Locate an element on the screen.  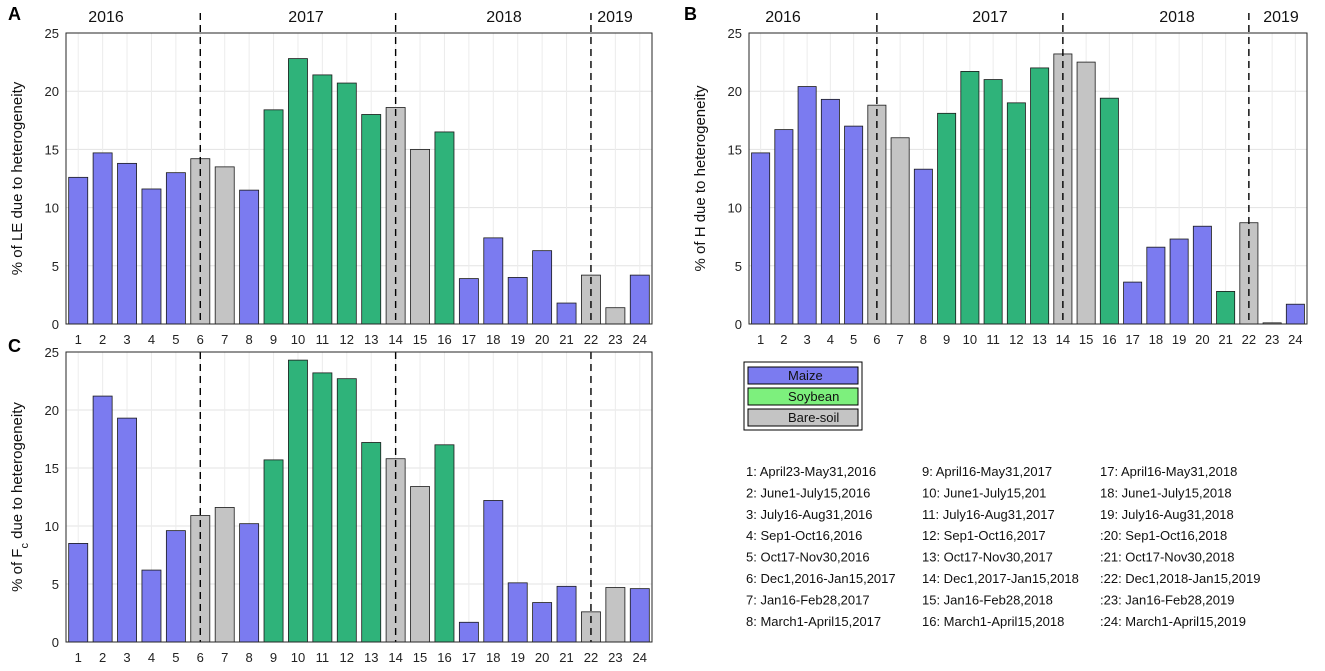
period-entry: 13: Oct17-Nov30,2017 is located at coordinates (987, 557).